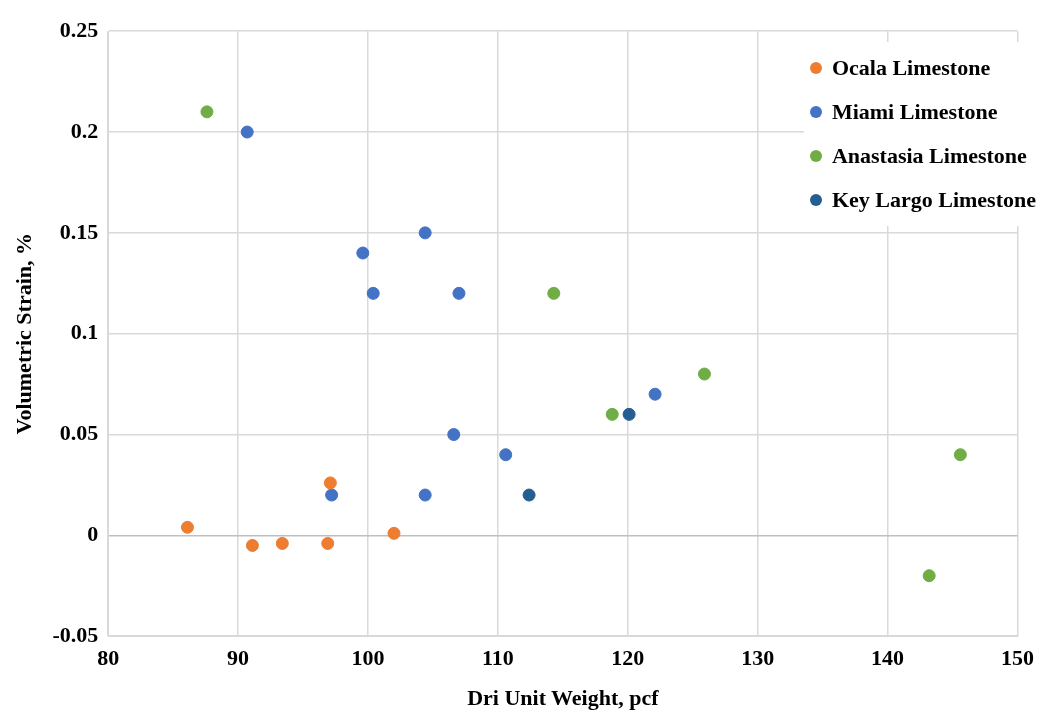  I want to click on y-axis-title: Volumetric Strain, %, so click(23, 333).